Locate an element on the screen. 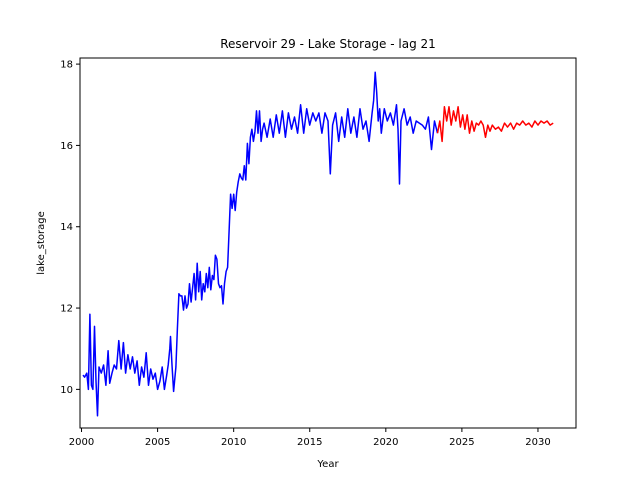 The height and width of the screenshot is (480, 640). y-tick-label: 16 is located at coordinates (66, 146).